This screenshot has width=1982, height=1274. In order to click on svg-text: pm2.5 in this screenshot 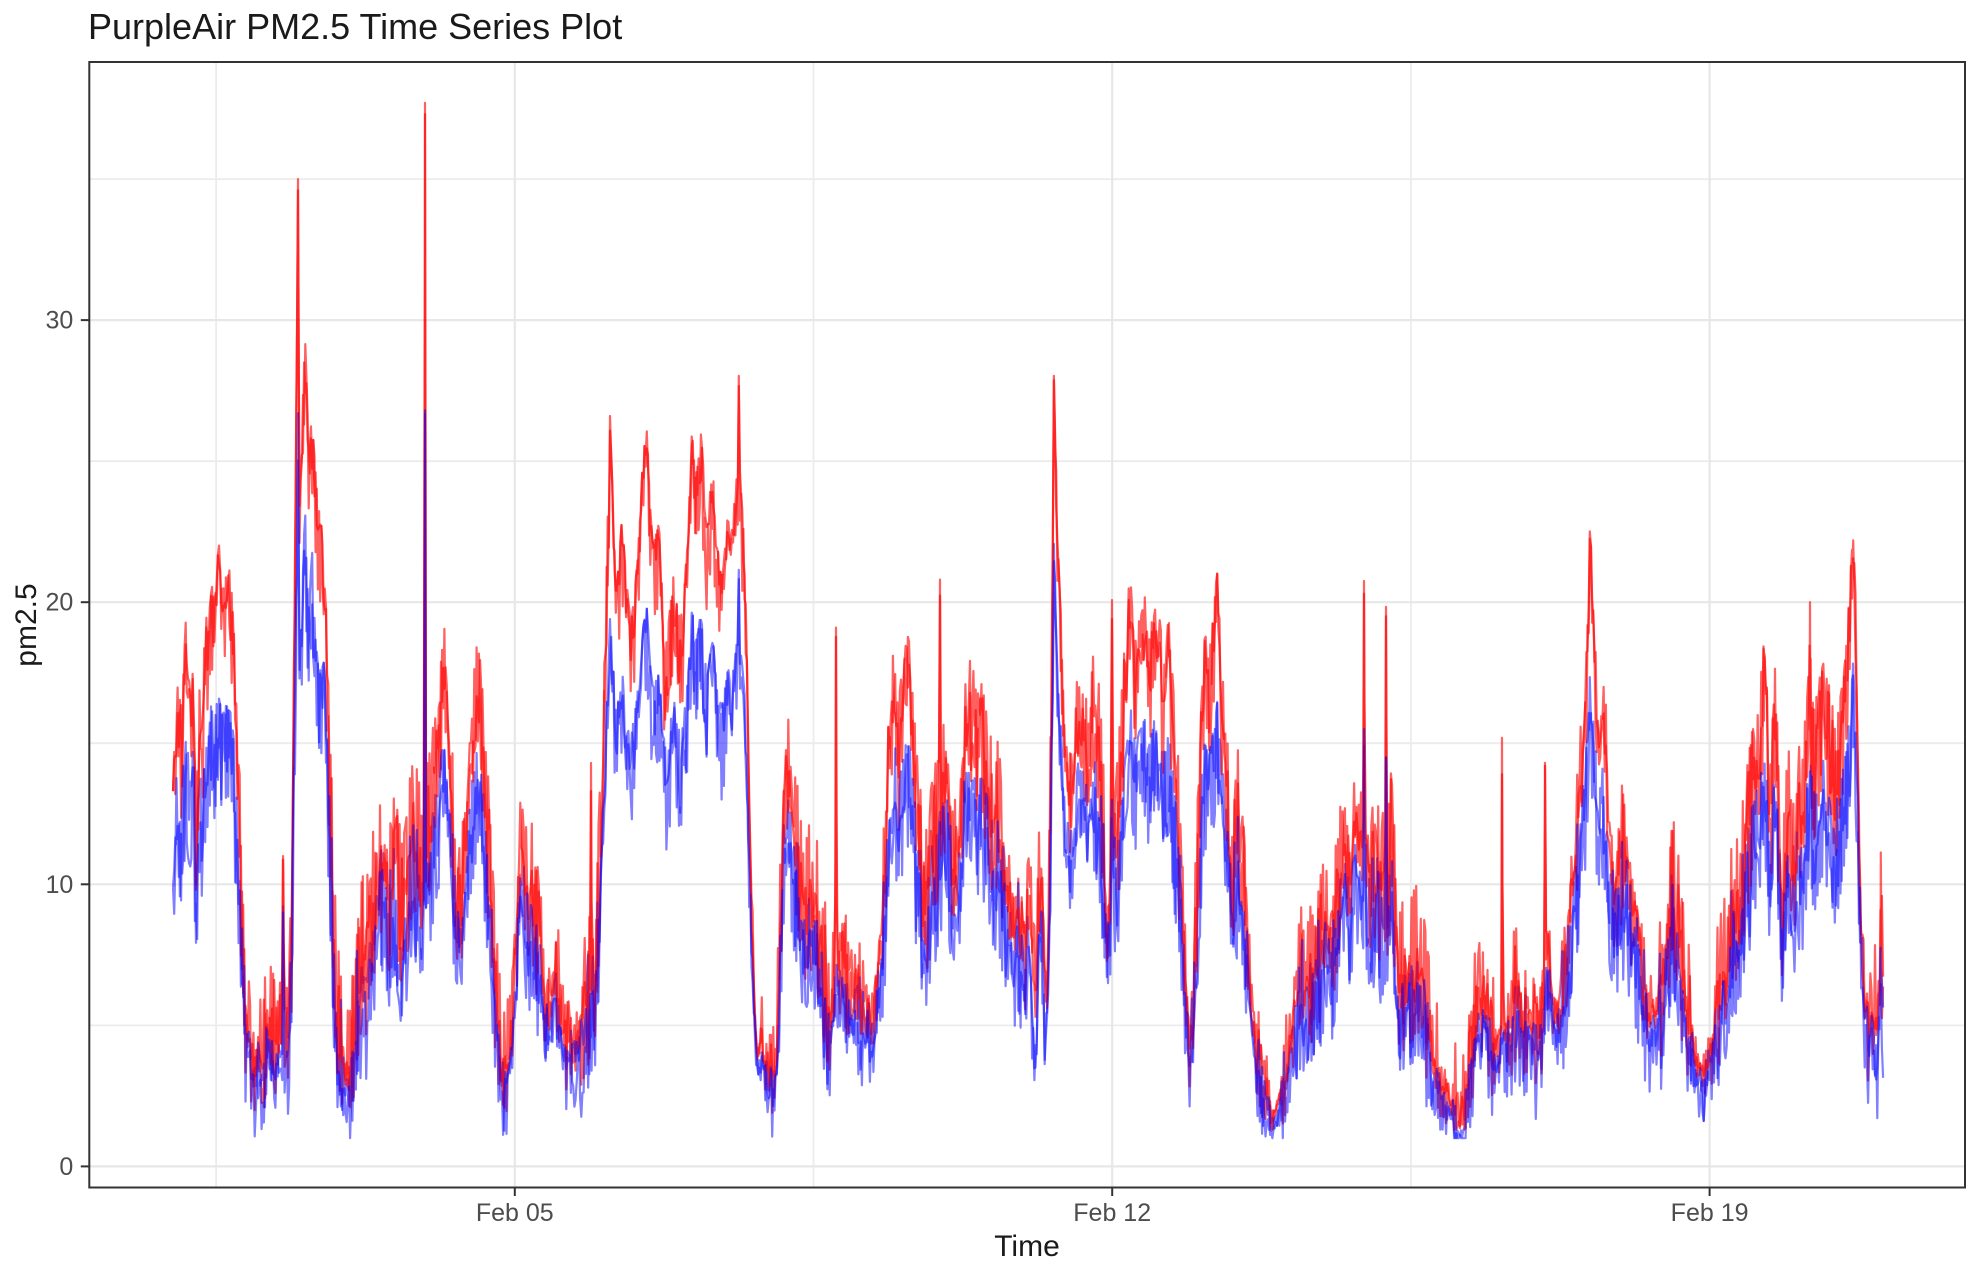, I will do `click(26, 624)`.